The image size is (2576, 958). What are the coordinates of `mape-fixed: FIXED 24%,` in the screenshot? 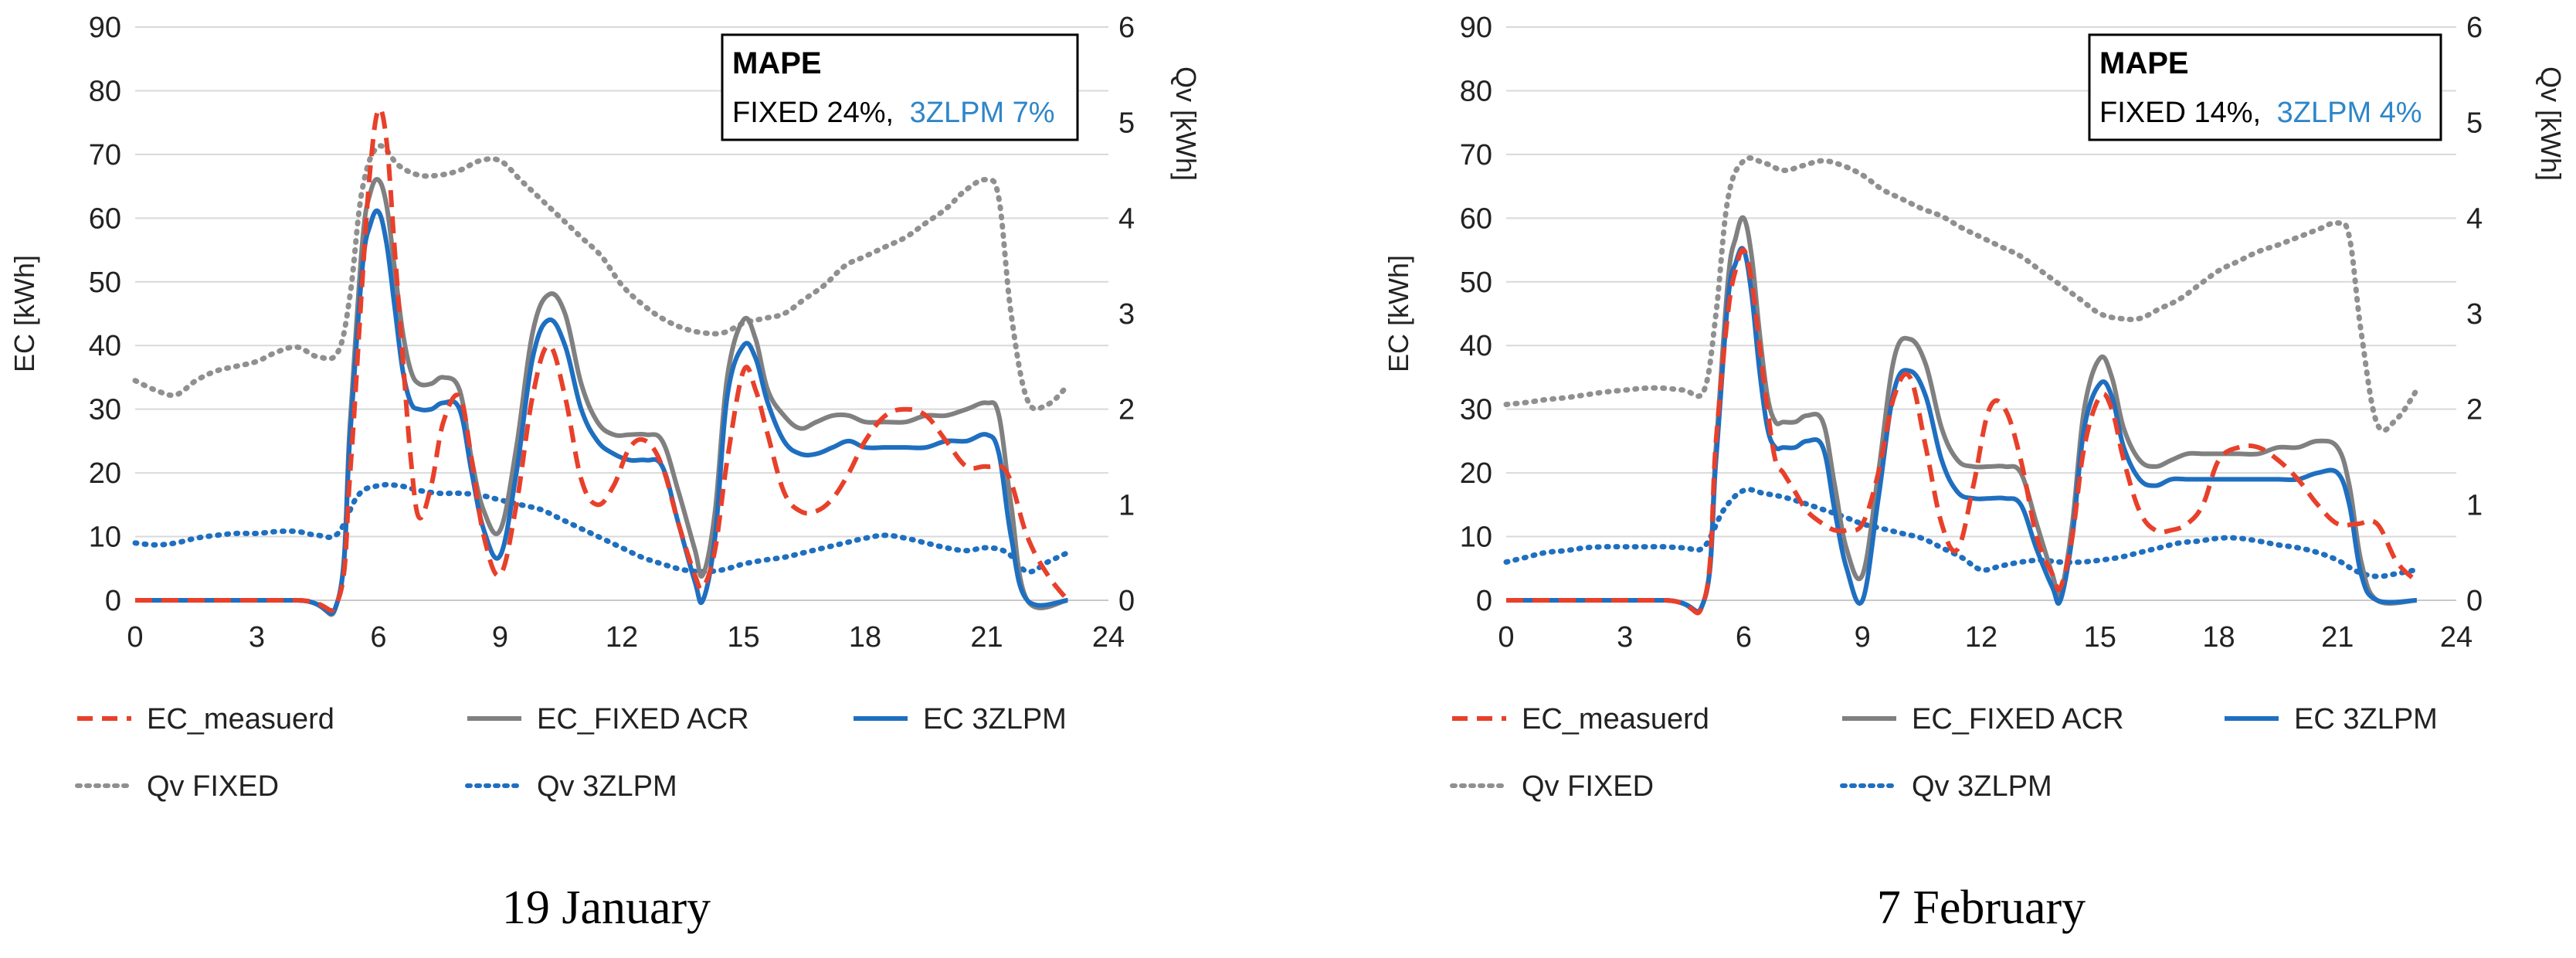 It's located at (813, 113).